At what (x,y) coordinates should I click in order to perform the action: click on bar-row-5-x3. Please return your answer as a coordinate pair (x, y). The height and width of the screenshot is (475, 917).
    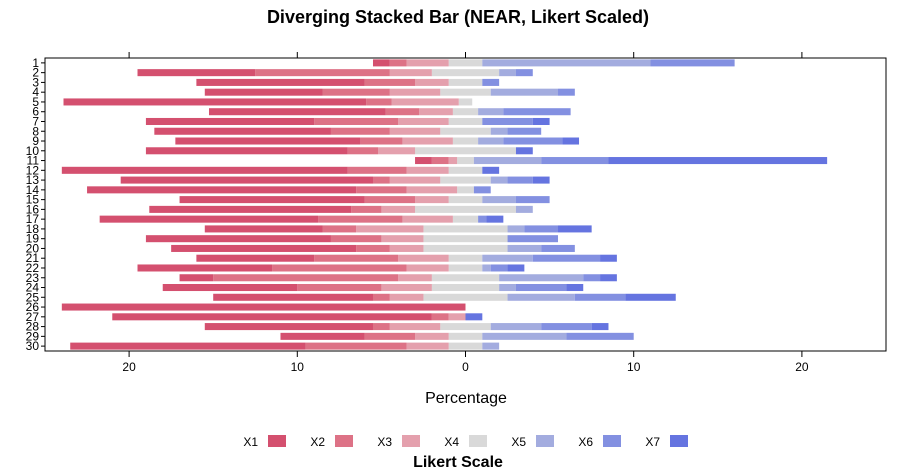
    Looking at the image, I should click on (425, 102).